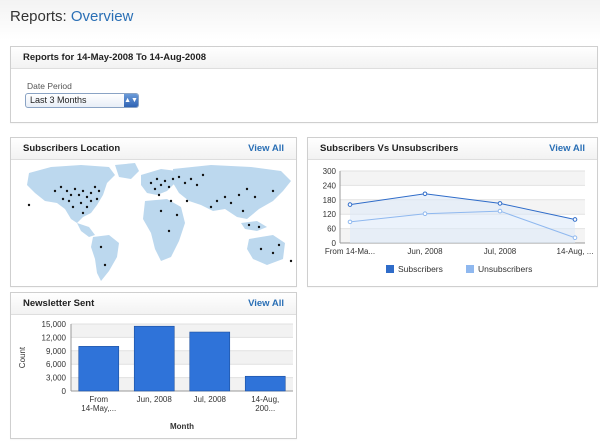 The height and width of the screenshot is (441, 600). I want to click on map-asia, so click(232, 192).